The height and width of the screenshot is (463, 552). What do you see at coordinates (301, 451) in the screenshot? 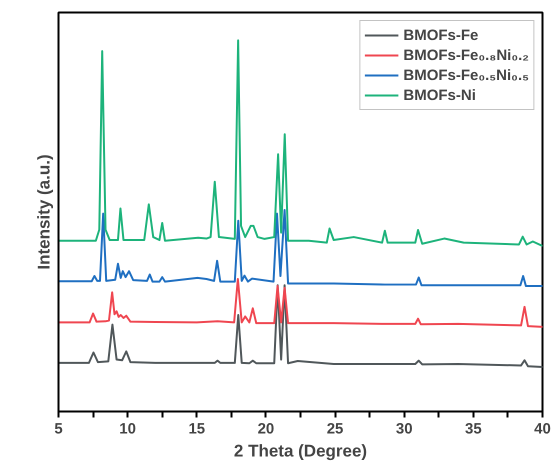
I see `x-axis-title: 2 Theta (Degree)` at bounding box center [301, 451].